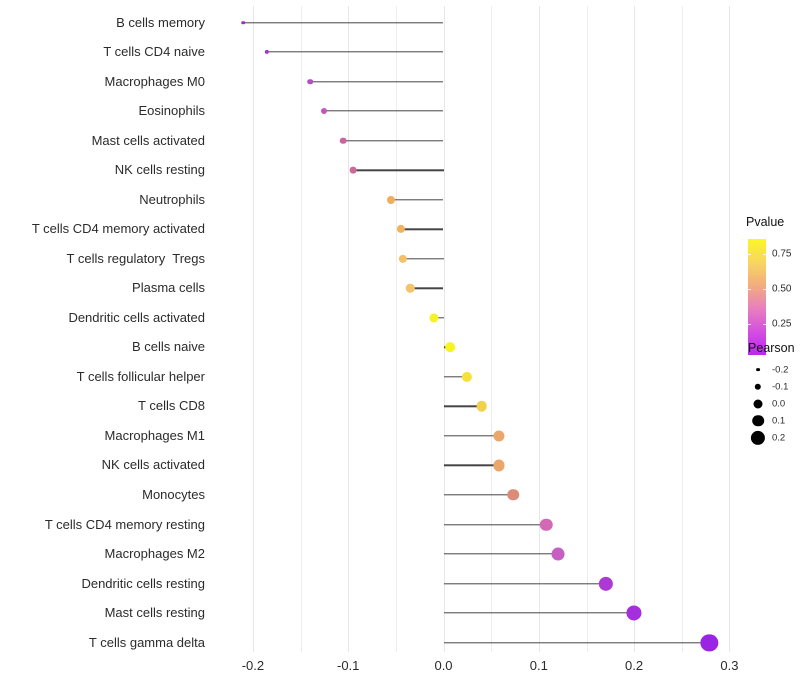 The height and width of the screenshot is (700, 800). Describe the element at coordinates (348, 665) in the screenshot. I see `x-tick-label: -0.1` at that location.